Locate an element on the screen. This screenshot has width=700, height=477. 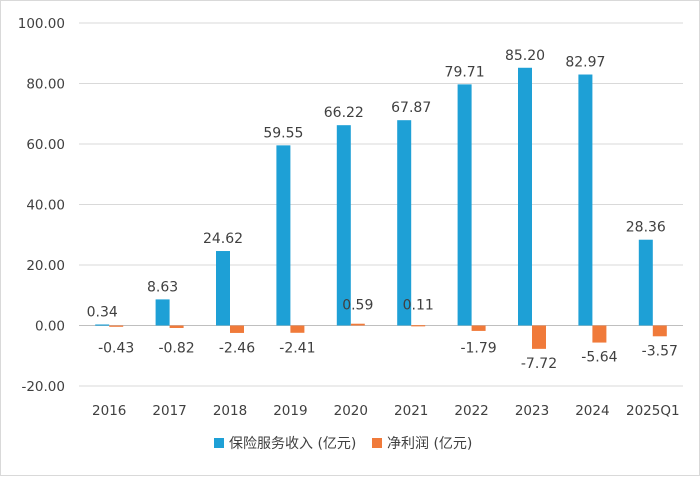
y-tick-label: 80.00 is located at coordinates (45, 85).